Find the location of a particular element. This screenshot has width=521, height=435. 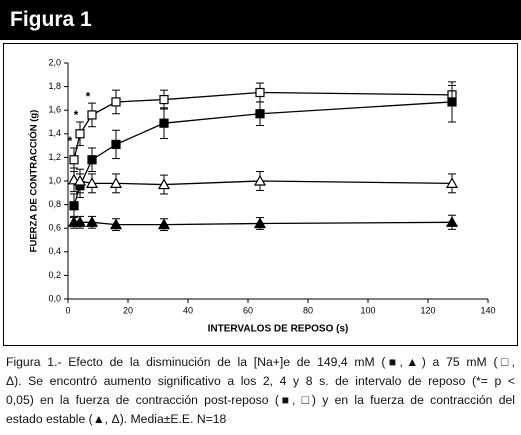

y-axis-label: FUERZA DE CONTRACCIÓN (g) is located at coordinates (34, 181).